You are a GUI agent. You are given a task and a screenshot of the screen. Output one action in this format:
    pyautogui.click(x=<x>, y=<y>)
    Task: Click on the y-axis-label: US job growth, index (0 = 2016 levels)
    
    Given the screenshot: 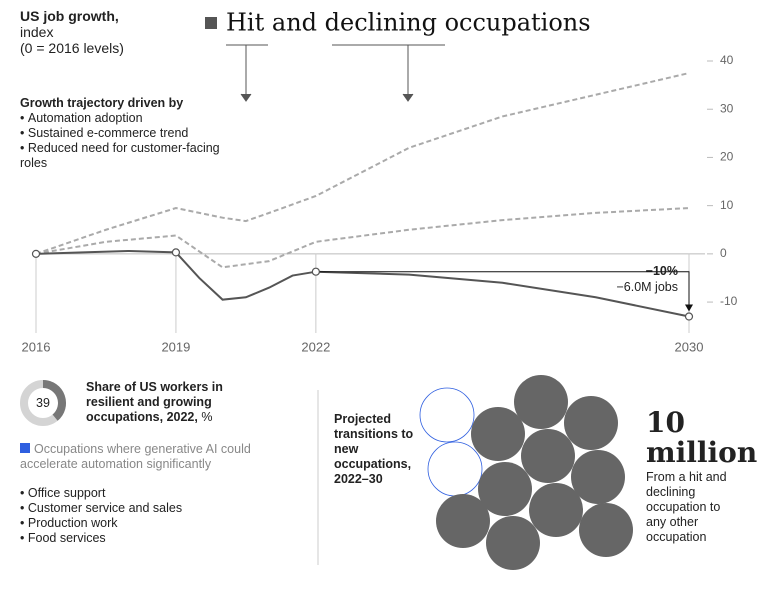 What is the action you would take?
    pyautogui.click(x=72, y=32)
    